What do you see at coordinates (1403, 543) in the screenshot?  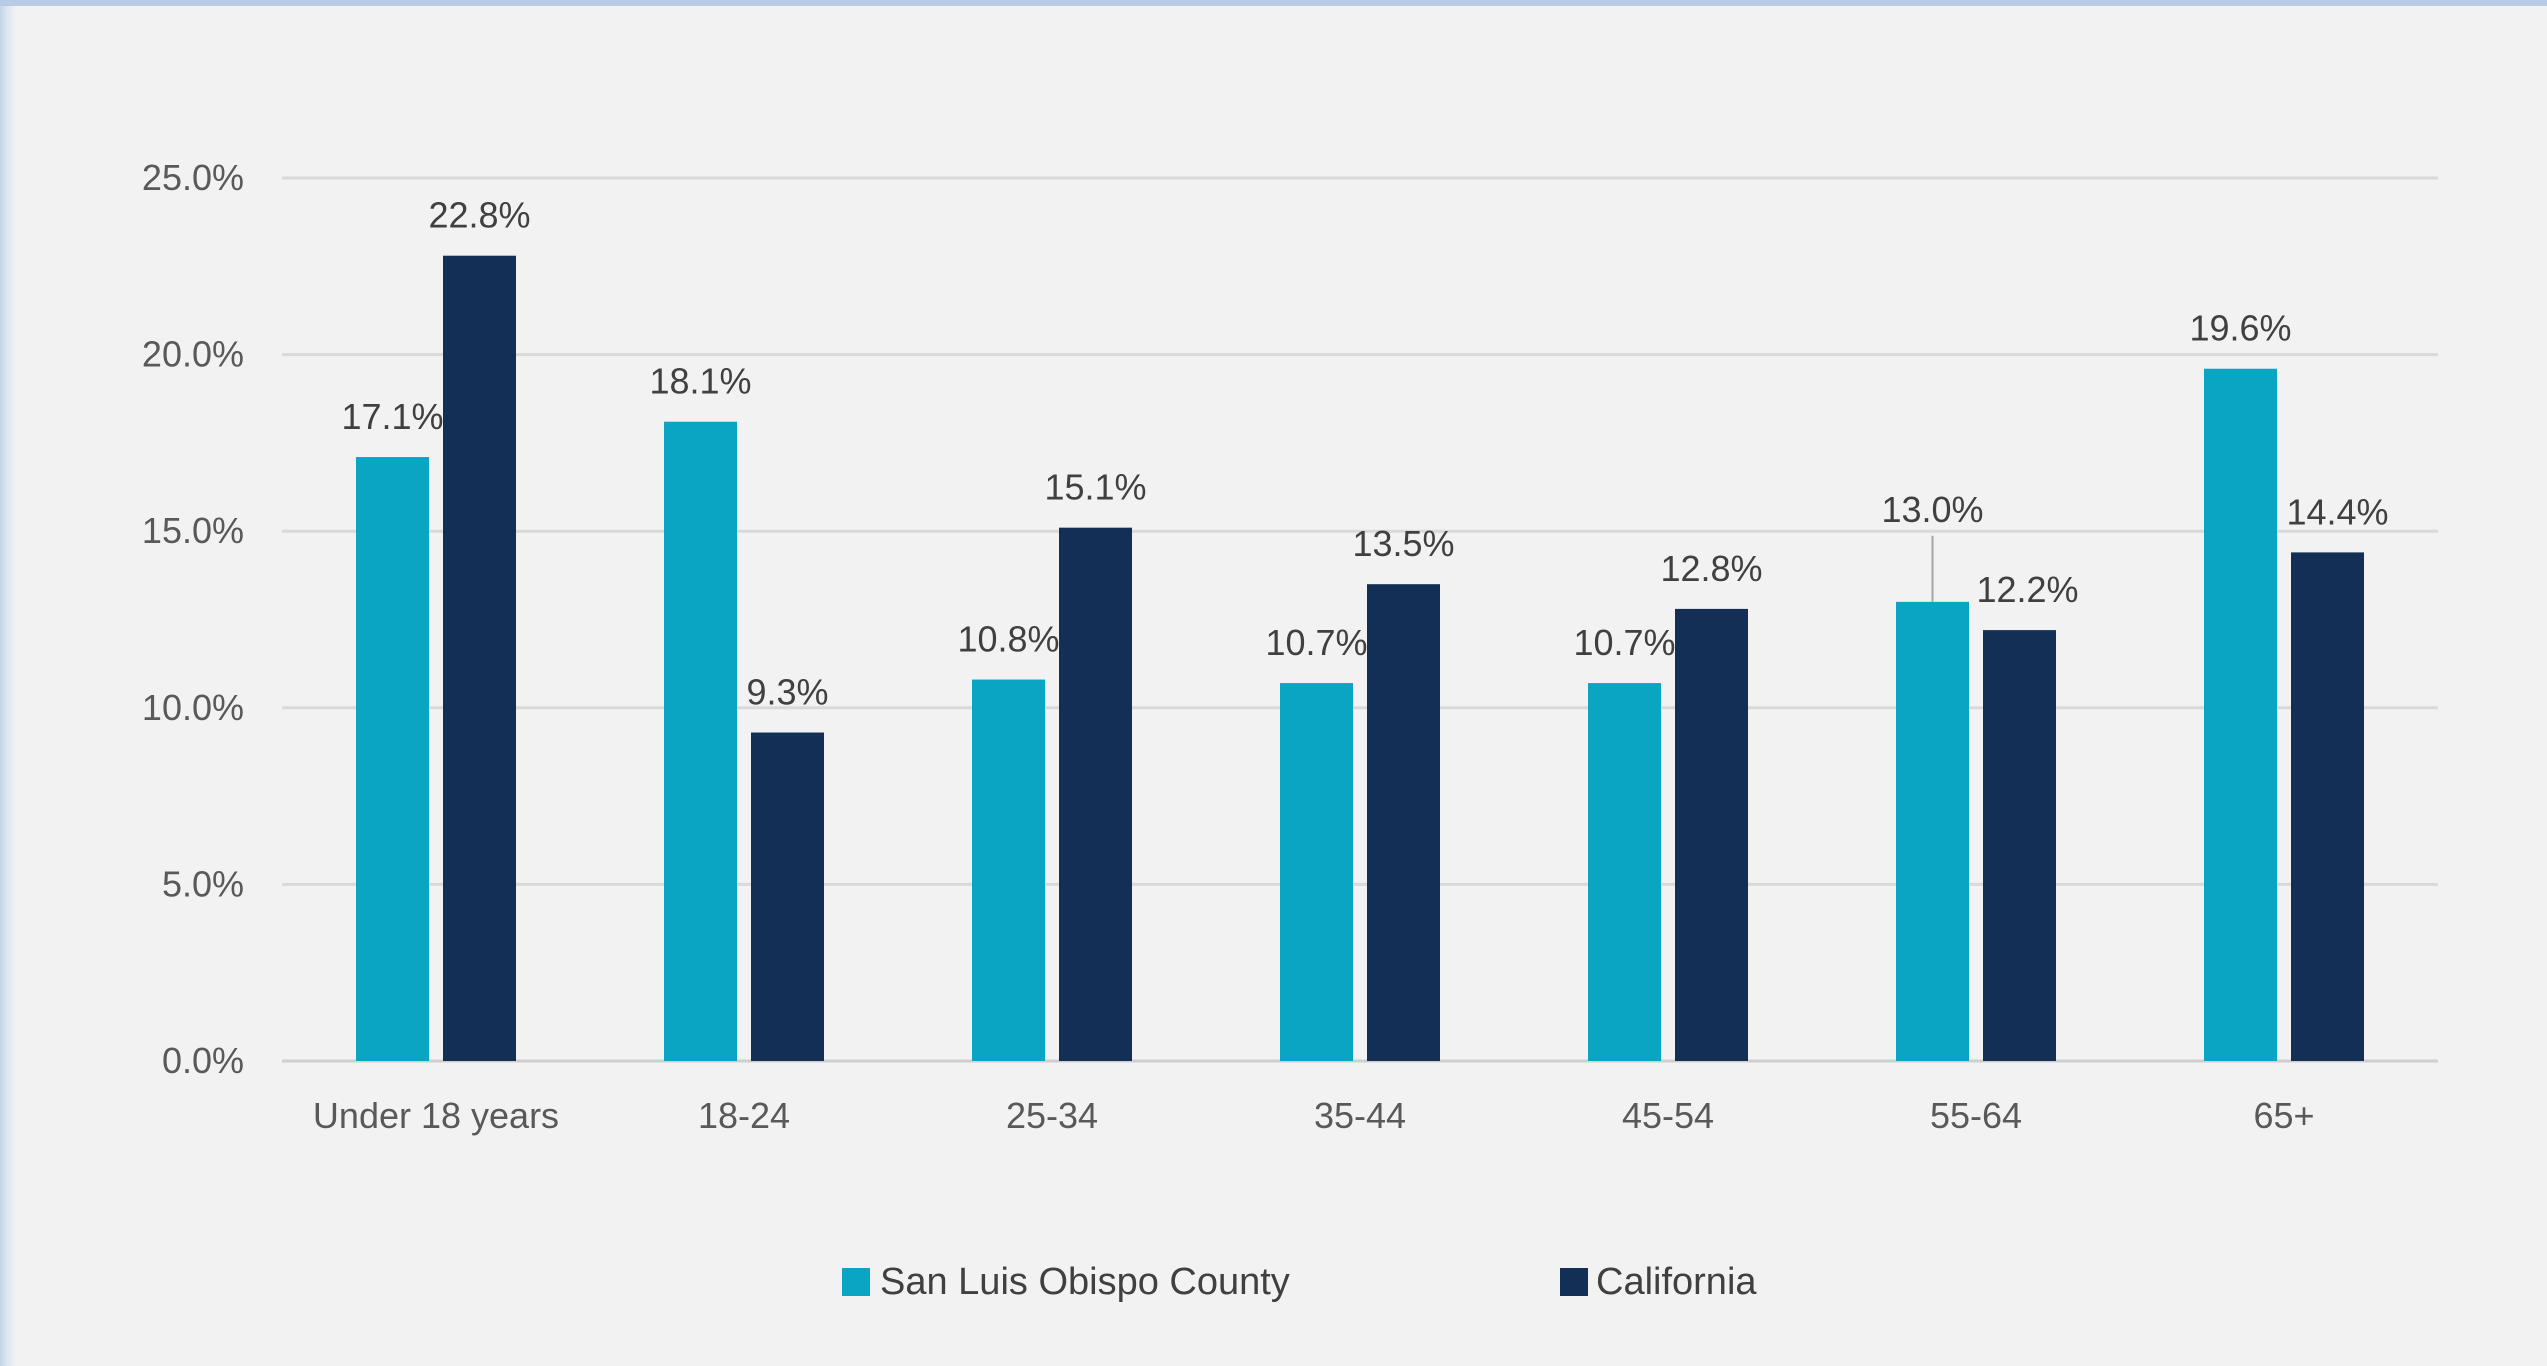 I see `data-label: 13.5%` at bounding box center [1403, 543].